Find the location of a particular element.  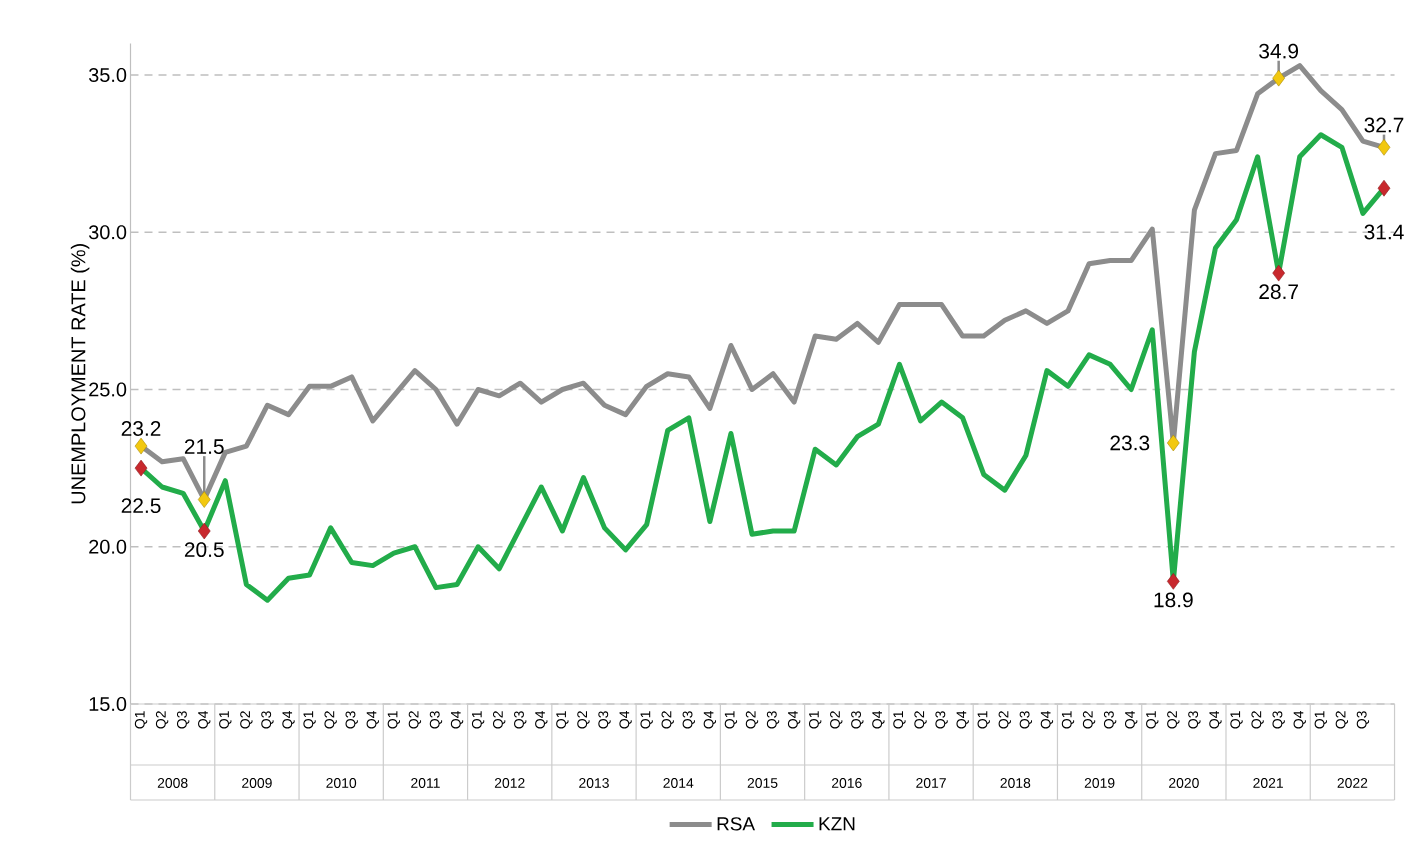

data-label: 28.7 is located at coordinates (1278, 292).